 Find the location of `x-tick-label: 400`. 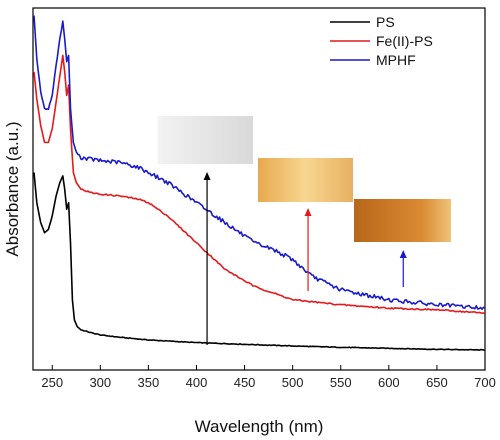

x-tick-label: 400 is located at coordinates (197, 382).